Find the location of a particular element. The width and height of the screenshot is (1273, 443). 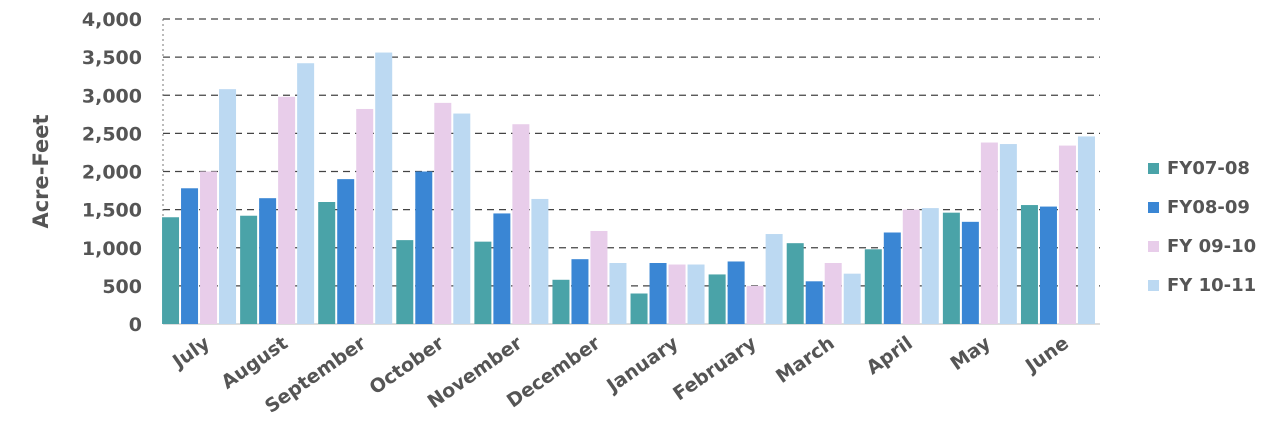

x-category-label: August is located at coordinates (254, 362).